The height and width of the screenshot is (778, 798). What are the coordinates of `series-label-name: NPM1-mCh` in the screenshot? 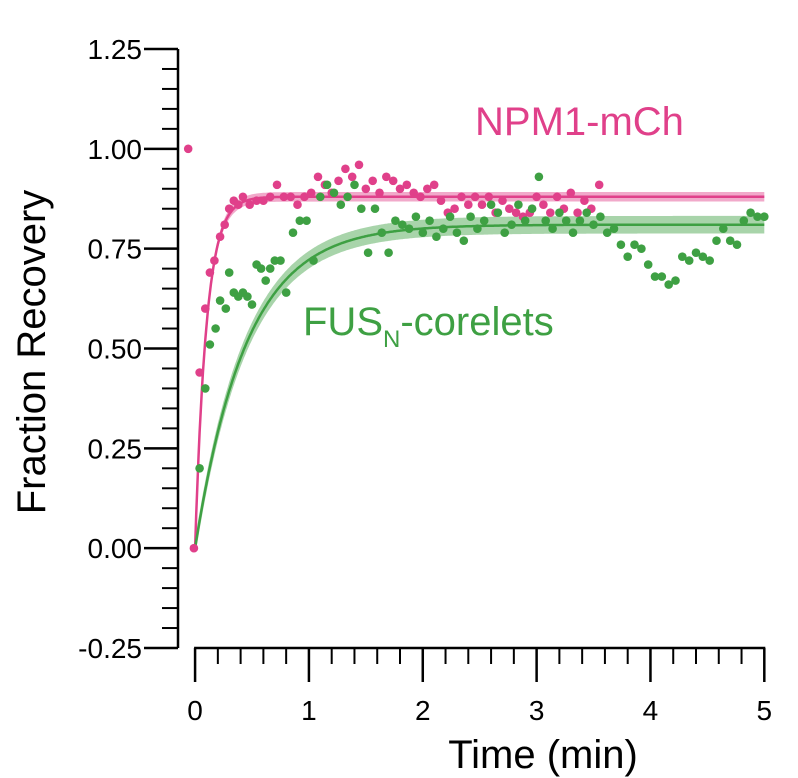 It's located at (579, 122).